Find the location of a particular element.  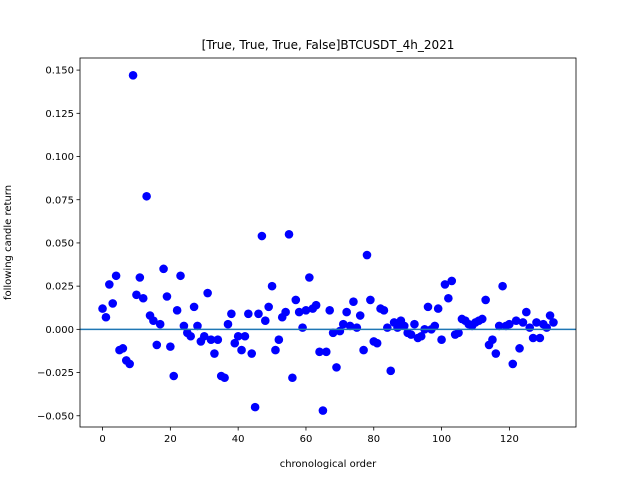

y-tick-label: 0.025 is located at coordinates (59, 287).